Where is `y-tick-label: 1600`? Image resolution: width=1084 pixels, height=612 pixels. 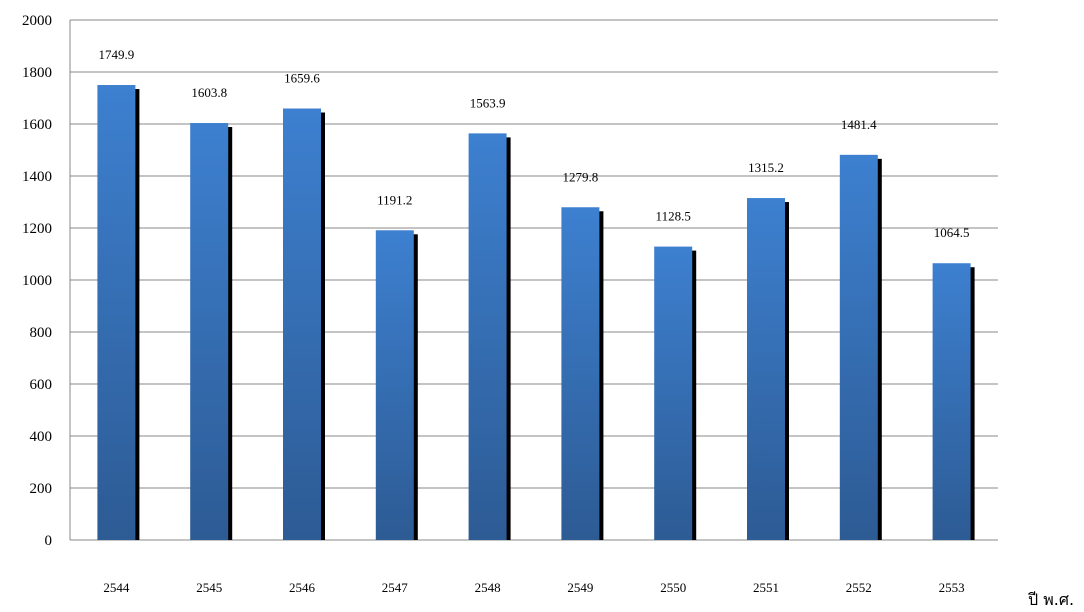 y-tick-label: 1600 is located at coordinates (37, 125).